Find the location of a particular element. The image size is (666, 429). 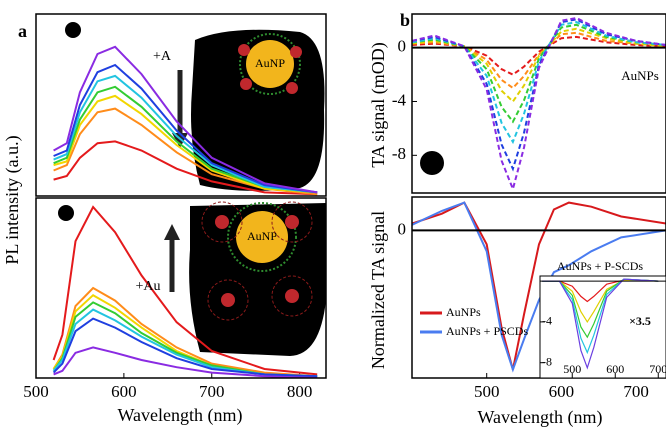

inset-title: AuNPs + P-SCDs is located at coordinates (600, 266).